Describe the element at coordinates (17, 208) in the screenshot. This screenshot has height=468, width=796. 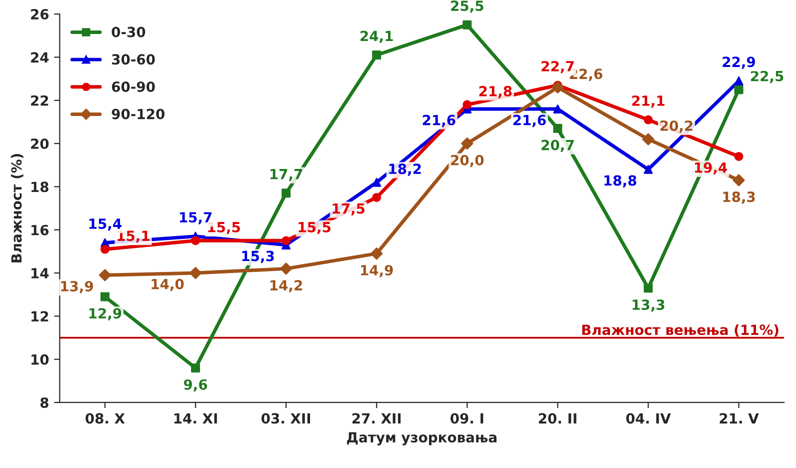
I see `y-axis-title: Влажност (%)` at that location.